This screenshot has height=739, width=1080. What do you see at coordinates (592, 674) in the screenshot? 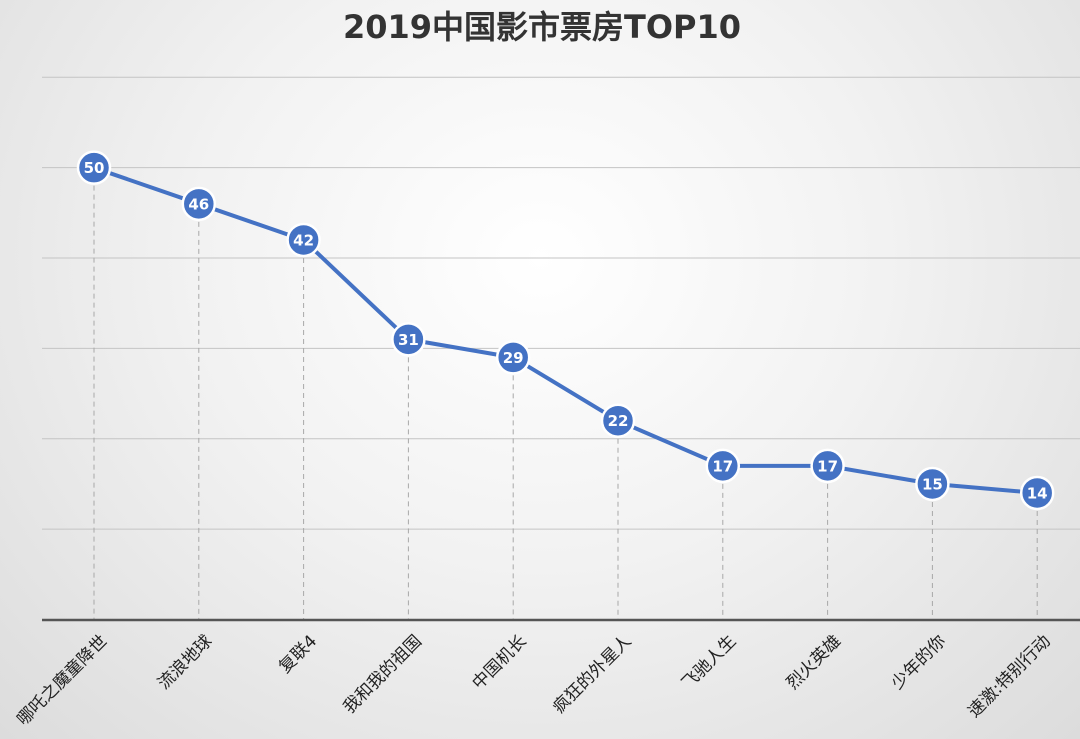
I see `category-label: 疯狂的外星人` at bounding box center [592, 674].